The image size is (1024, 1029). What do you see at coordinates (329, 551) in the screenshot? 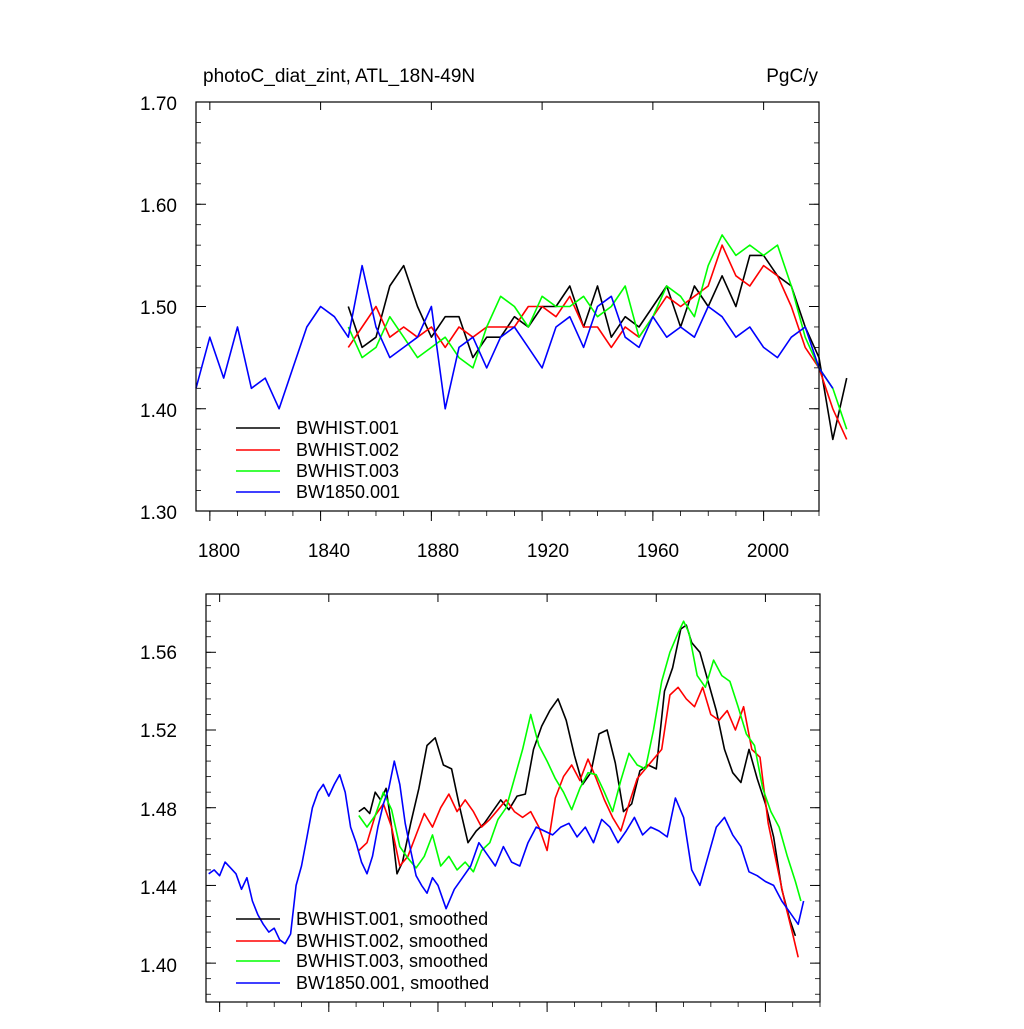
I see `top-x-tick-label: 1840` at bounding box center [329, 551].